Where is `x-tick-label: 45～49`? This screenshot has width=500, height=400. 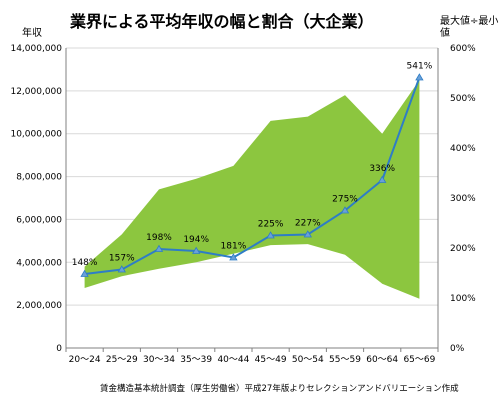 x-tick-label: 45～49 is located at coordinates (271, 360).